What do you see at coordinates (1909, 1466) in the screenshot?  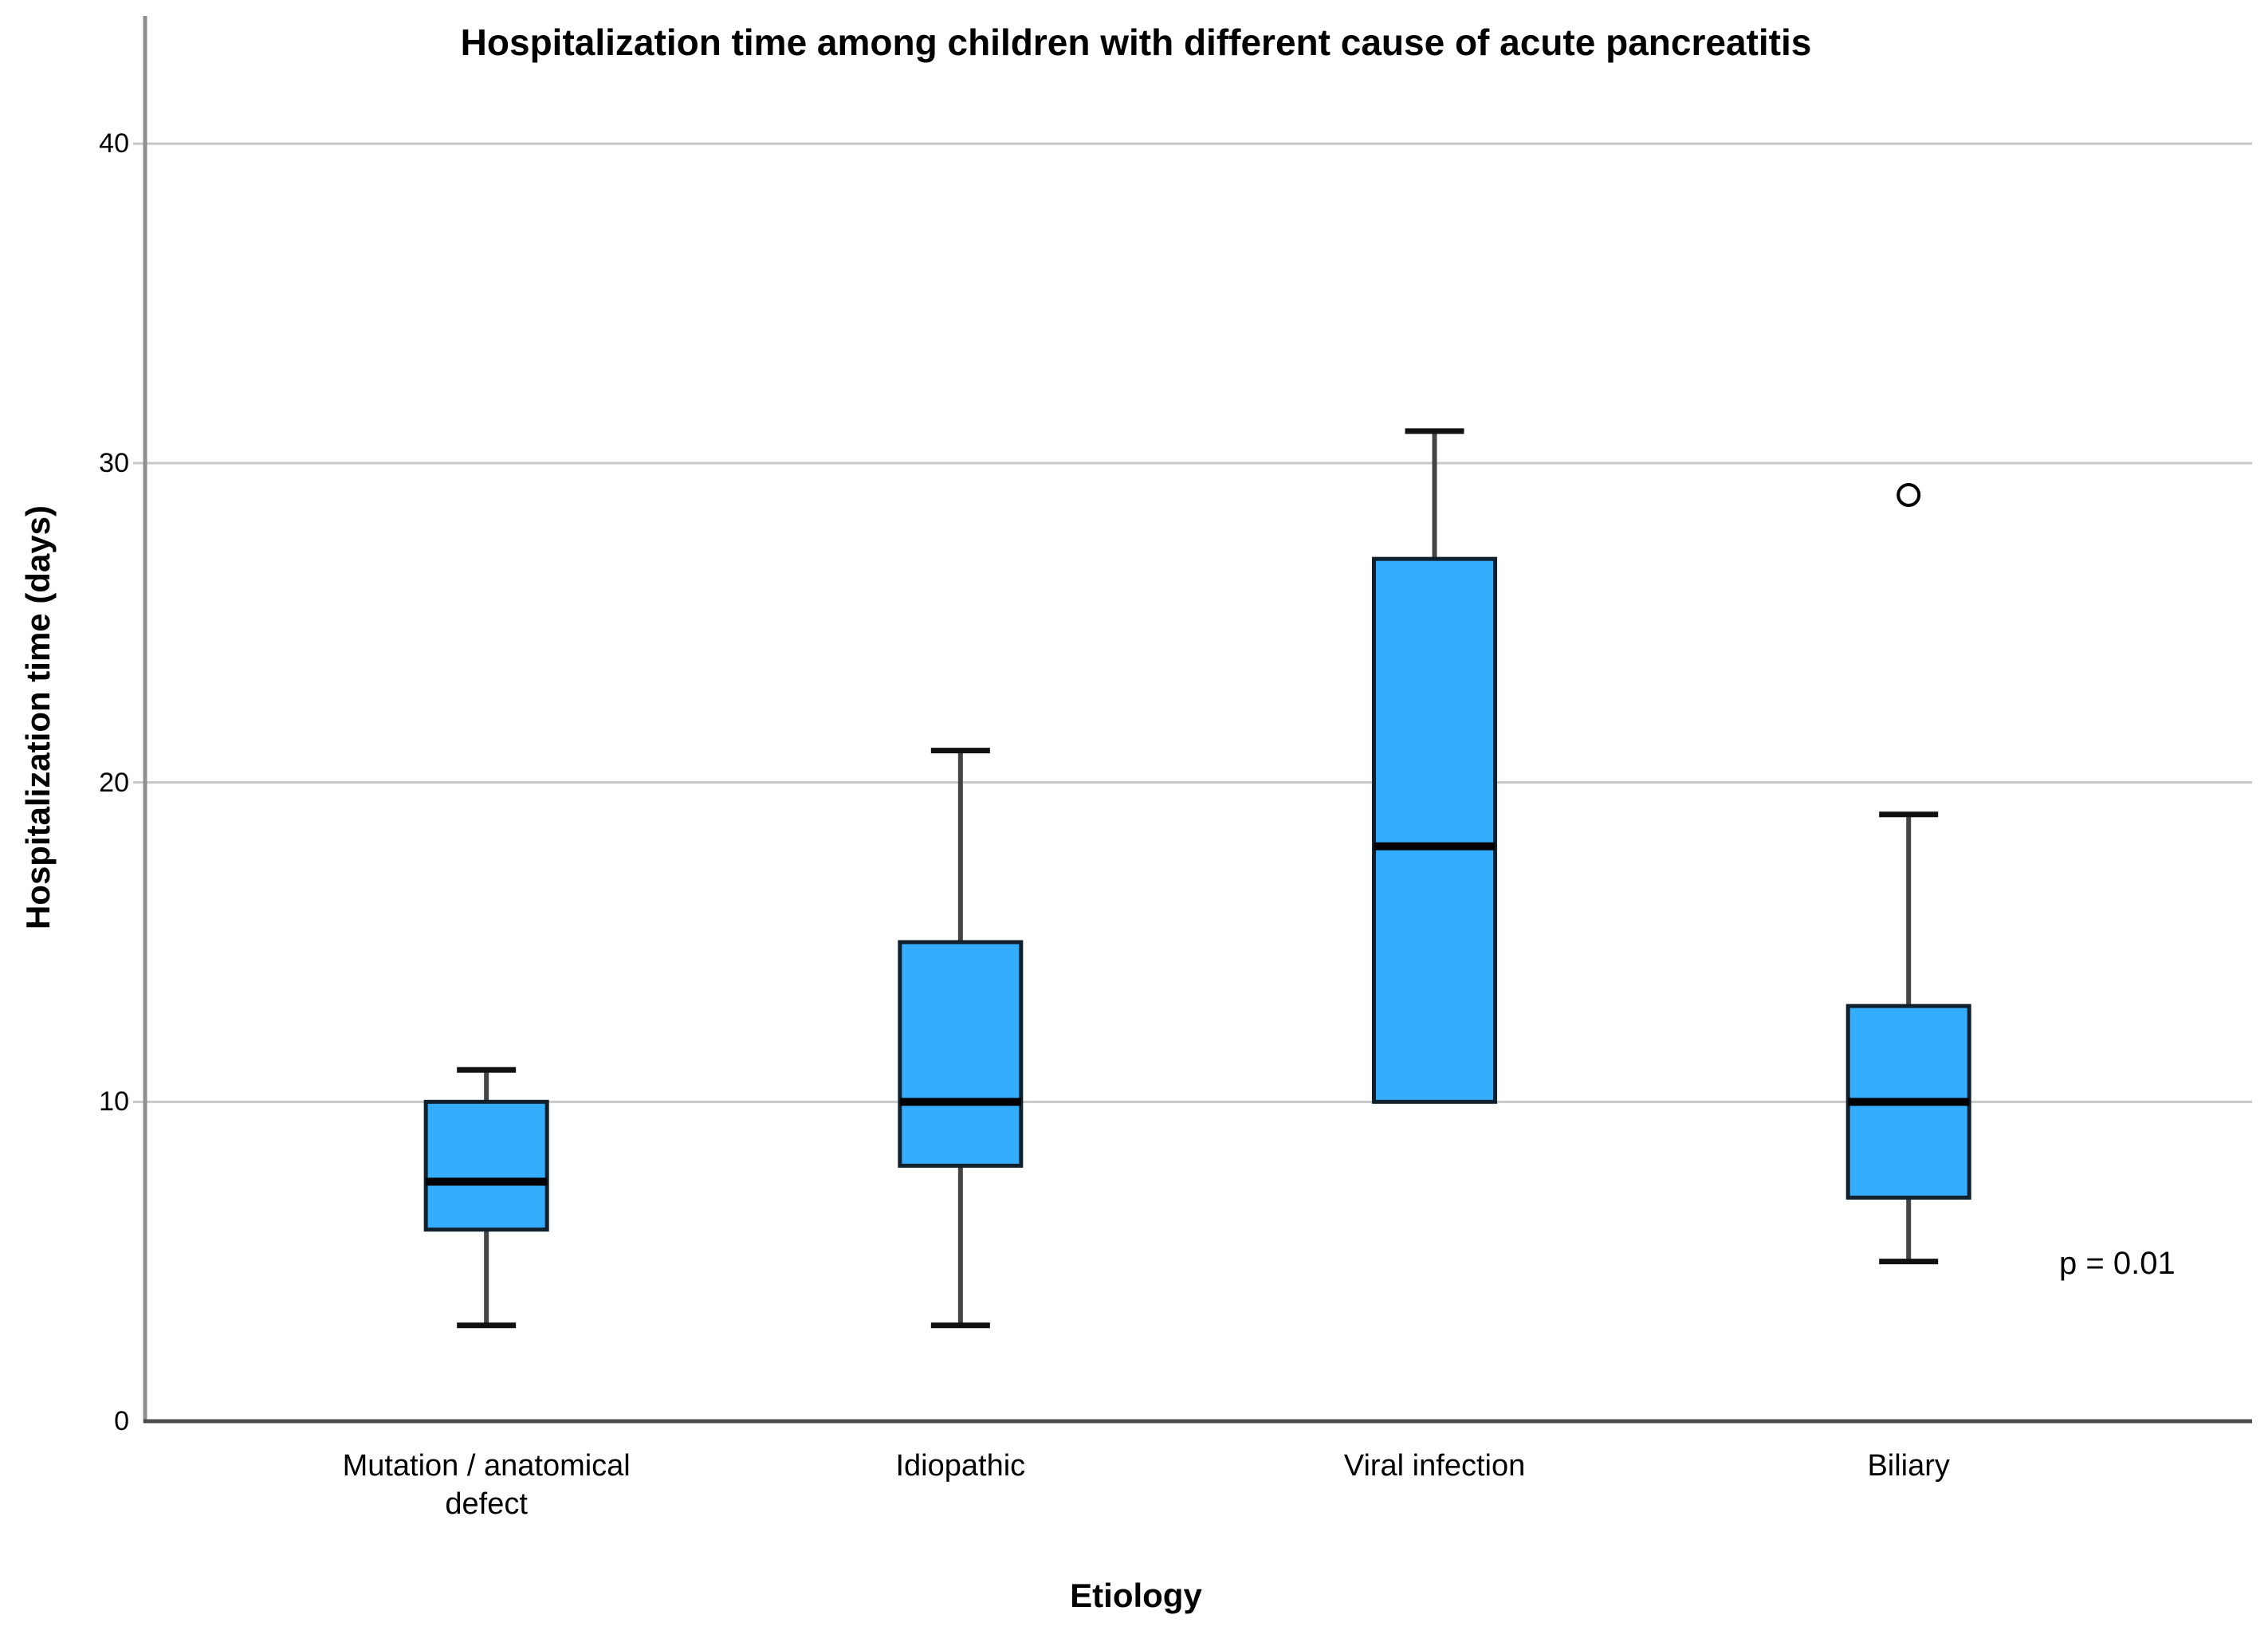 I see `category-label-3: Biliary` at bounding box center [1909, 1466].